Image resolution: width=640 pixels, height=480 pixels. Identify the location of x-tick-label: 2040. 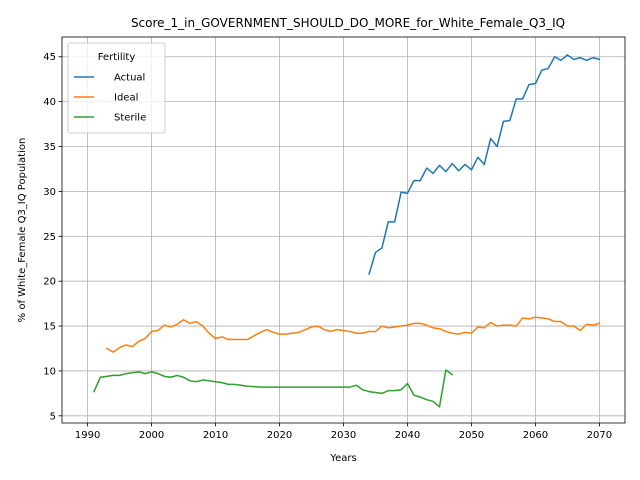
(407, 435).